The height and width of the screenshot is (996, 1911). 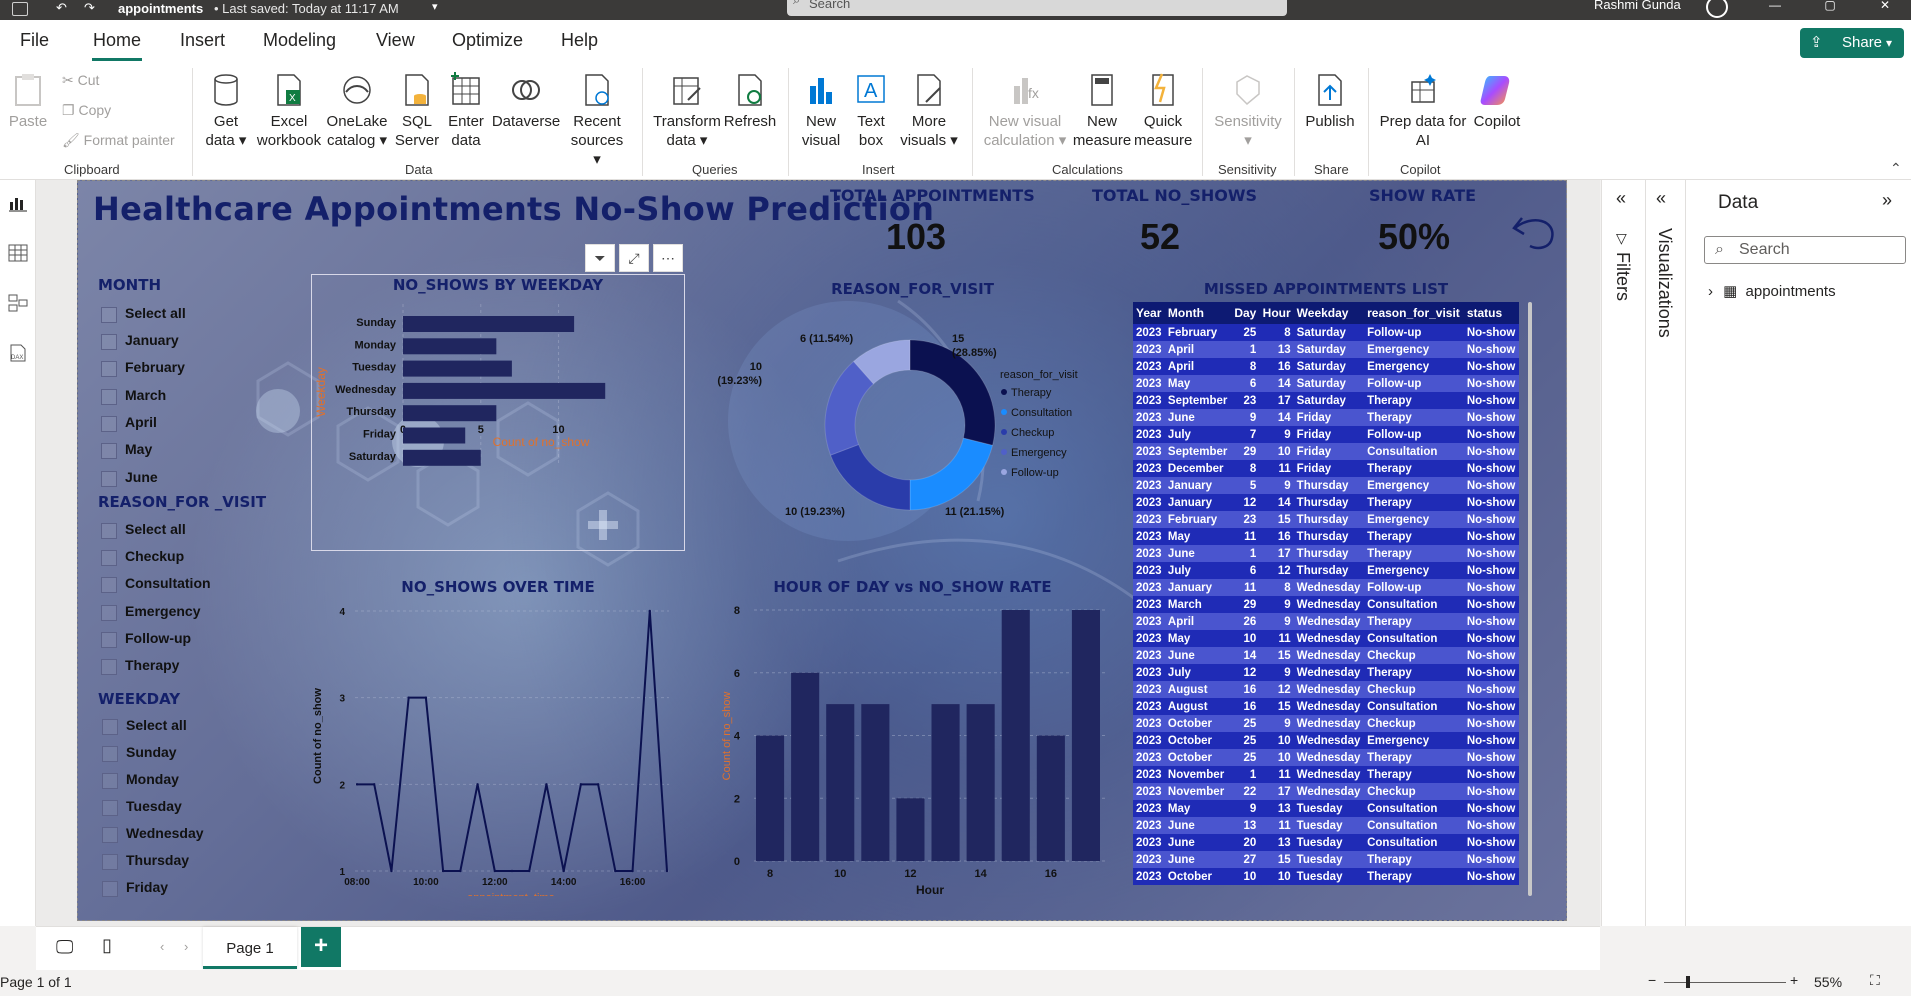 I want to click on slicer-month-april: April, so click(x=129, y=423).